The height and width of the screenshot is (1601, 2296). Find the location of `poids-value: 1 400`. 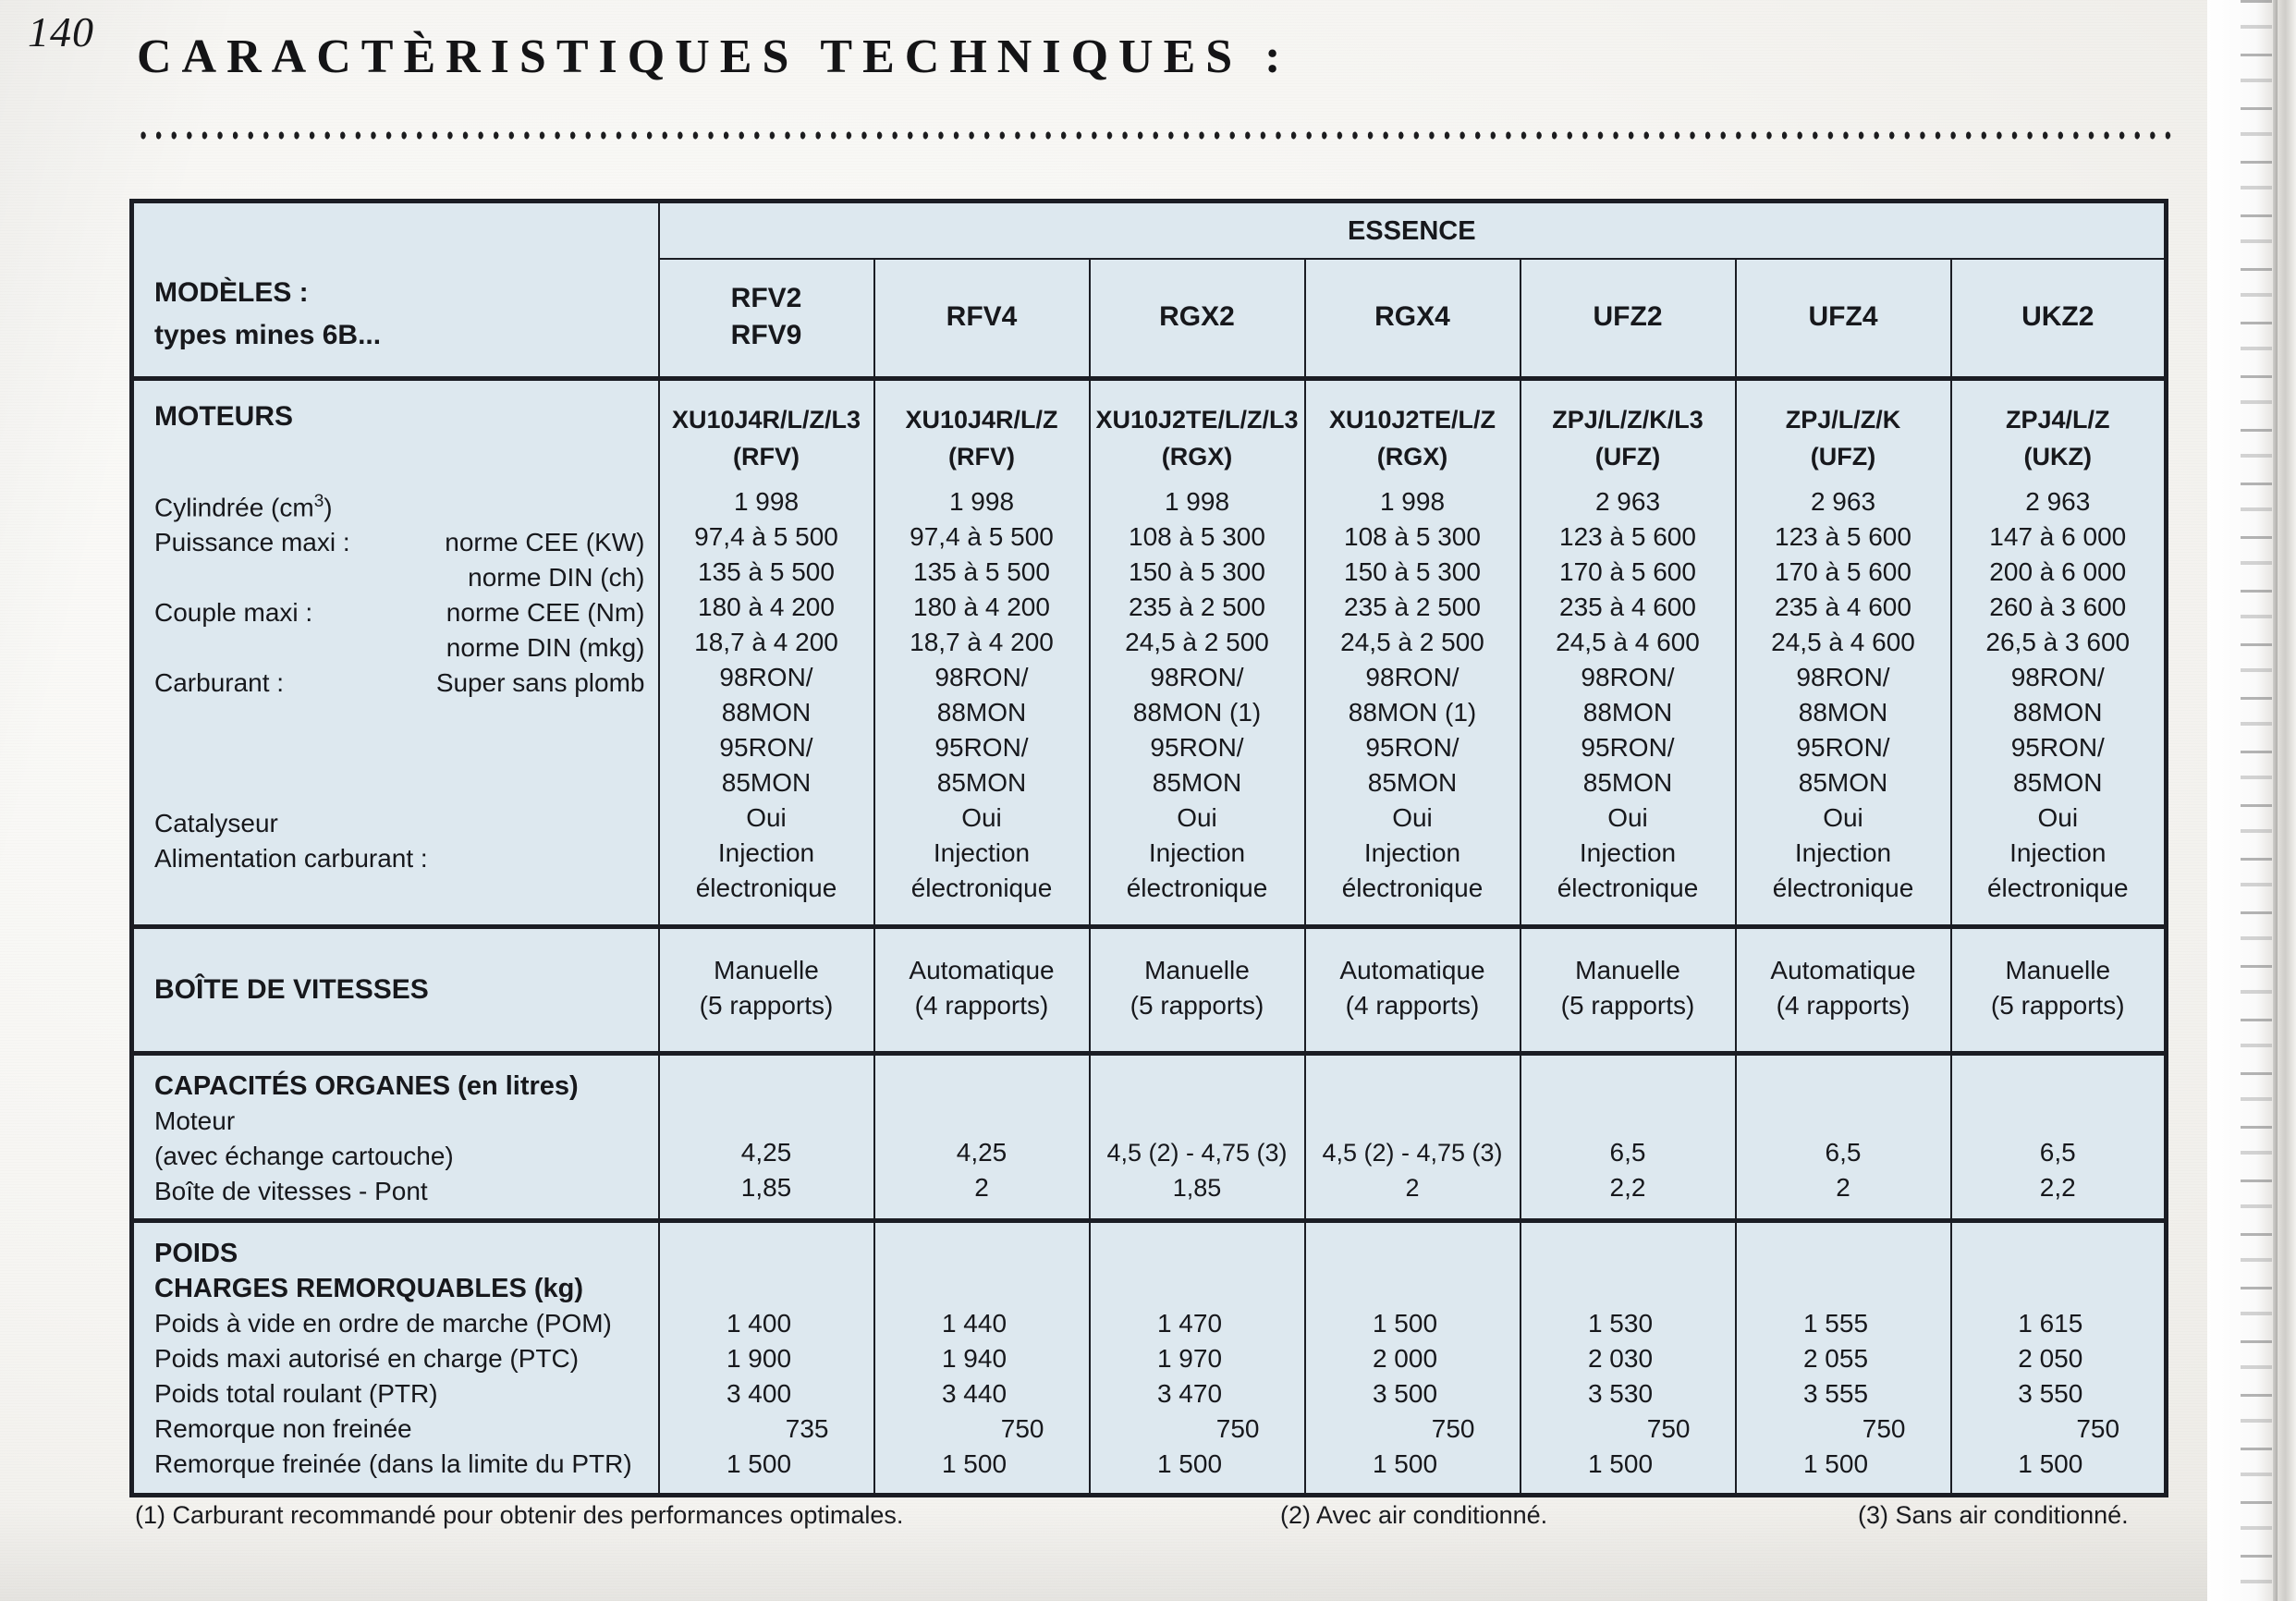

poids-value: 1 400 is located at coordinates (759, 1323).